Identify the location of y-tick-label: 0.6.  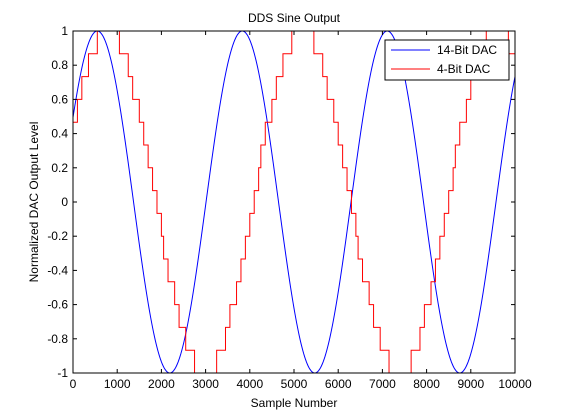
(59, 99).